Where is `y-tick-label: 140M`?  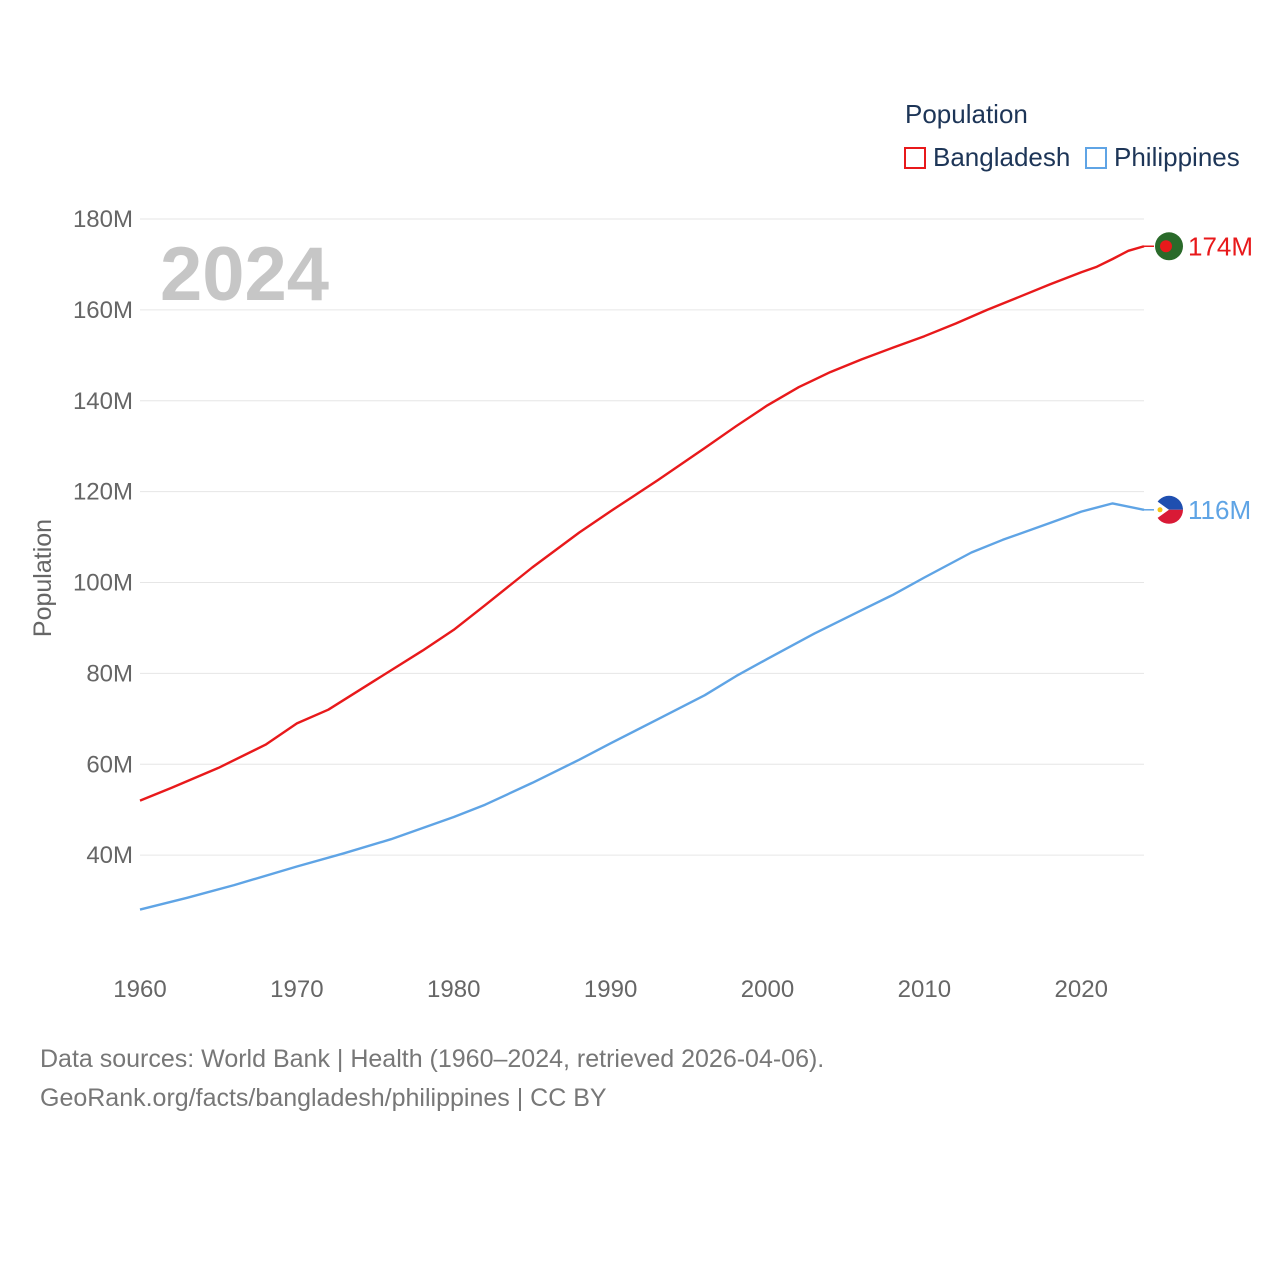 y-tick-label: 140M is located at coordinates (103, 401).